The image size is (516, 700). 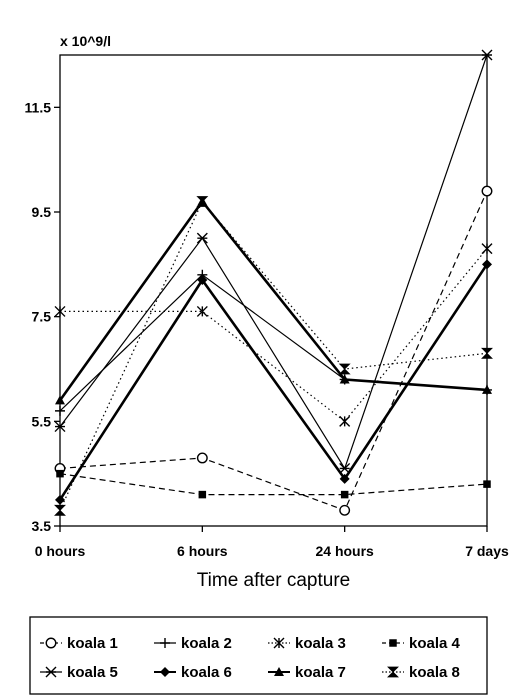 I want to click on legend-item: koala 1, so click(x=79, y=643).